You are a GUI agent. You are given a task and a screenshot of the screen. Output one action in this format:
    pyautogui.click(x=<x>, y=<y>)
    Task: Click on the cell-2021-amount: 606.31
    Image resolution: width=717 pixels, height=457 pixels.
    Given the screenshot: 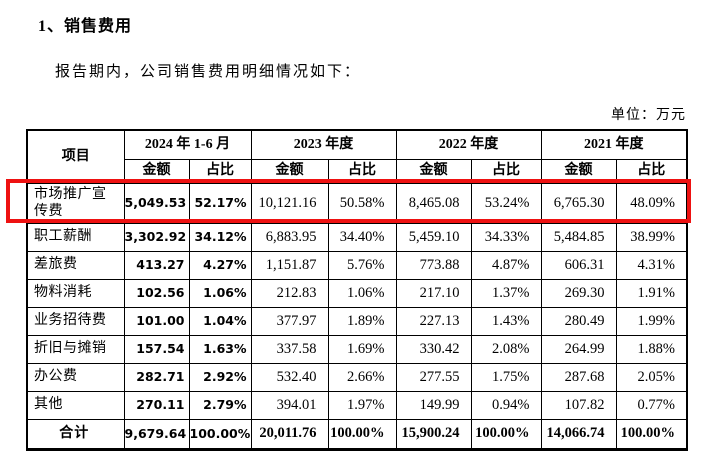 What is the action you would take?
    pyautogui.click(x=578, y=265)
    